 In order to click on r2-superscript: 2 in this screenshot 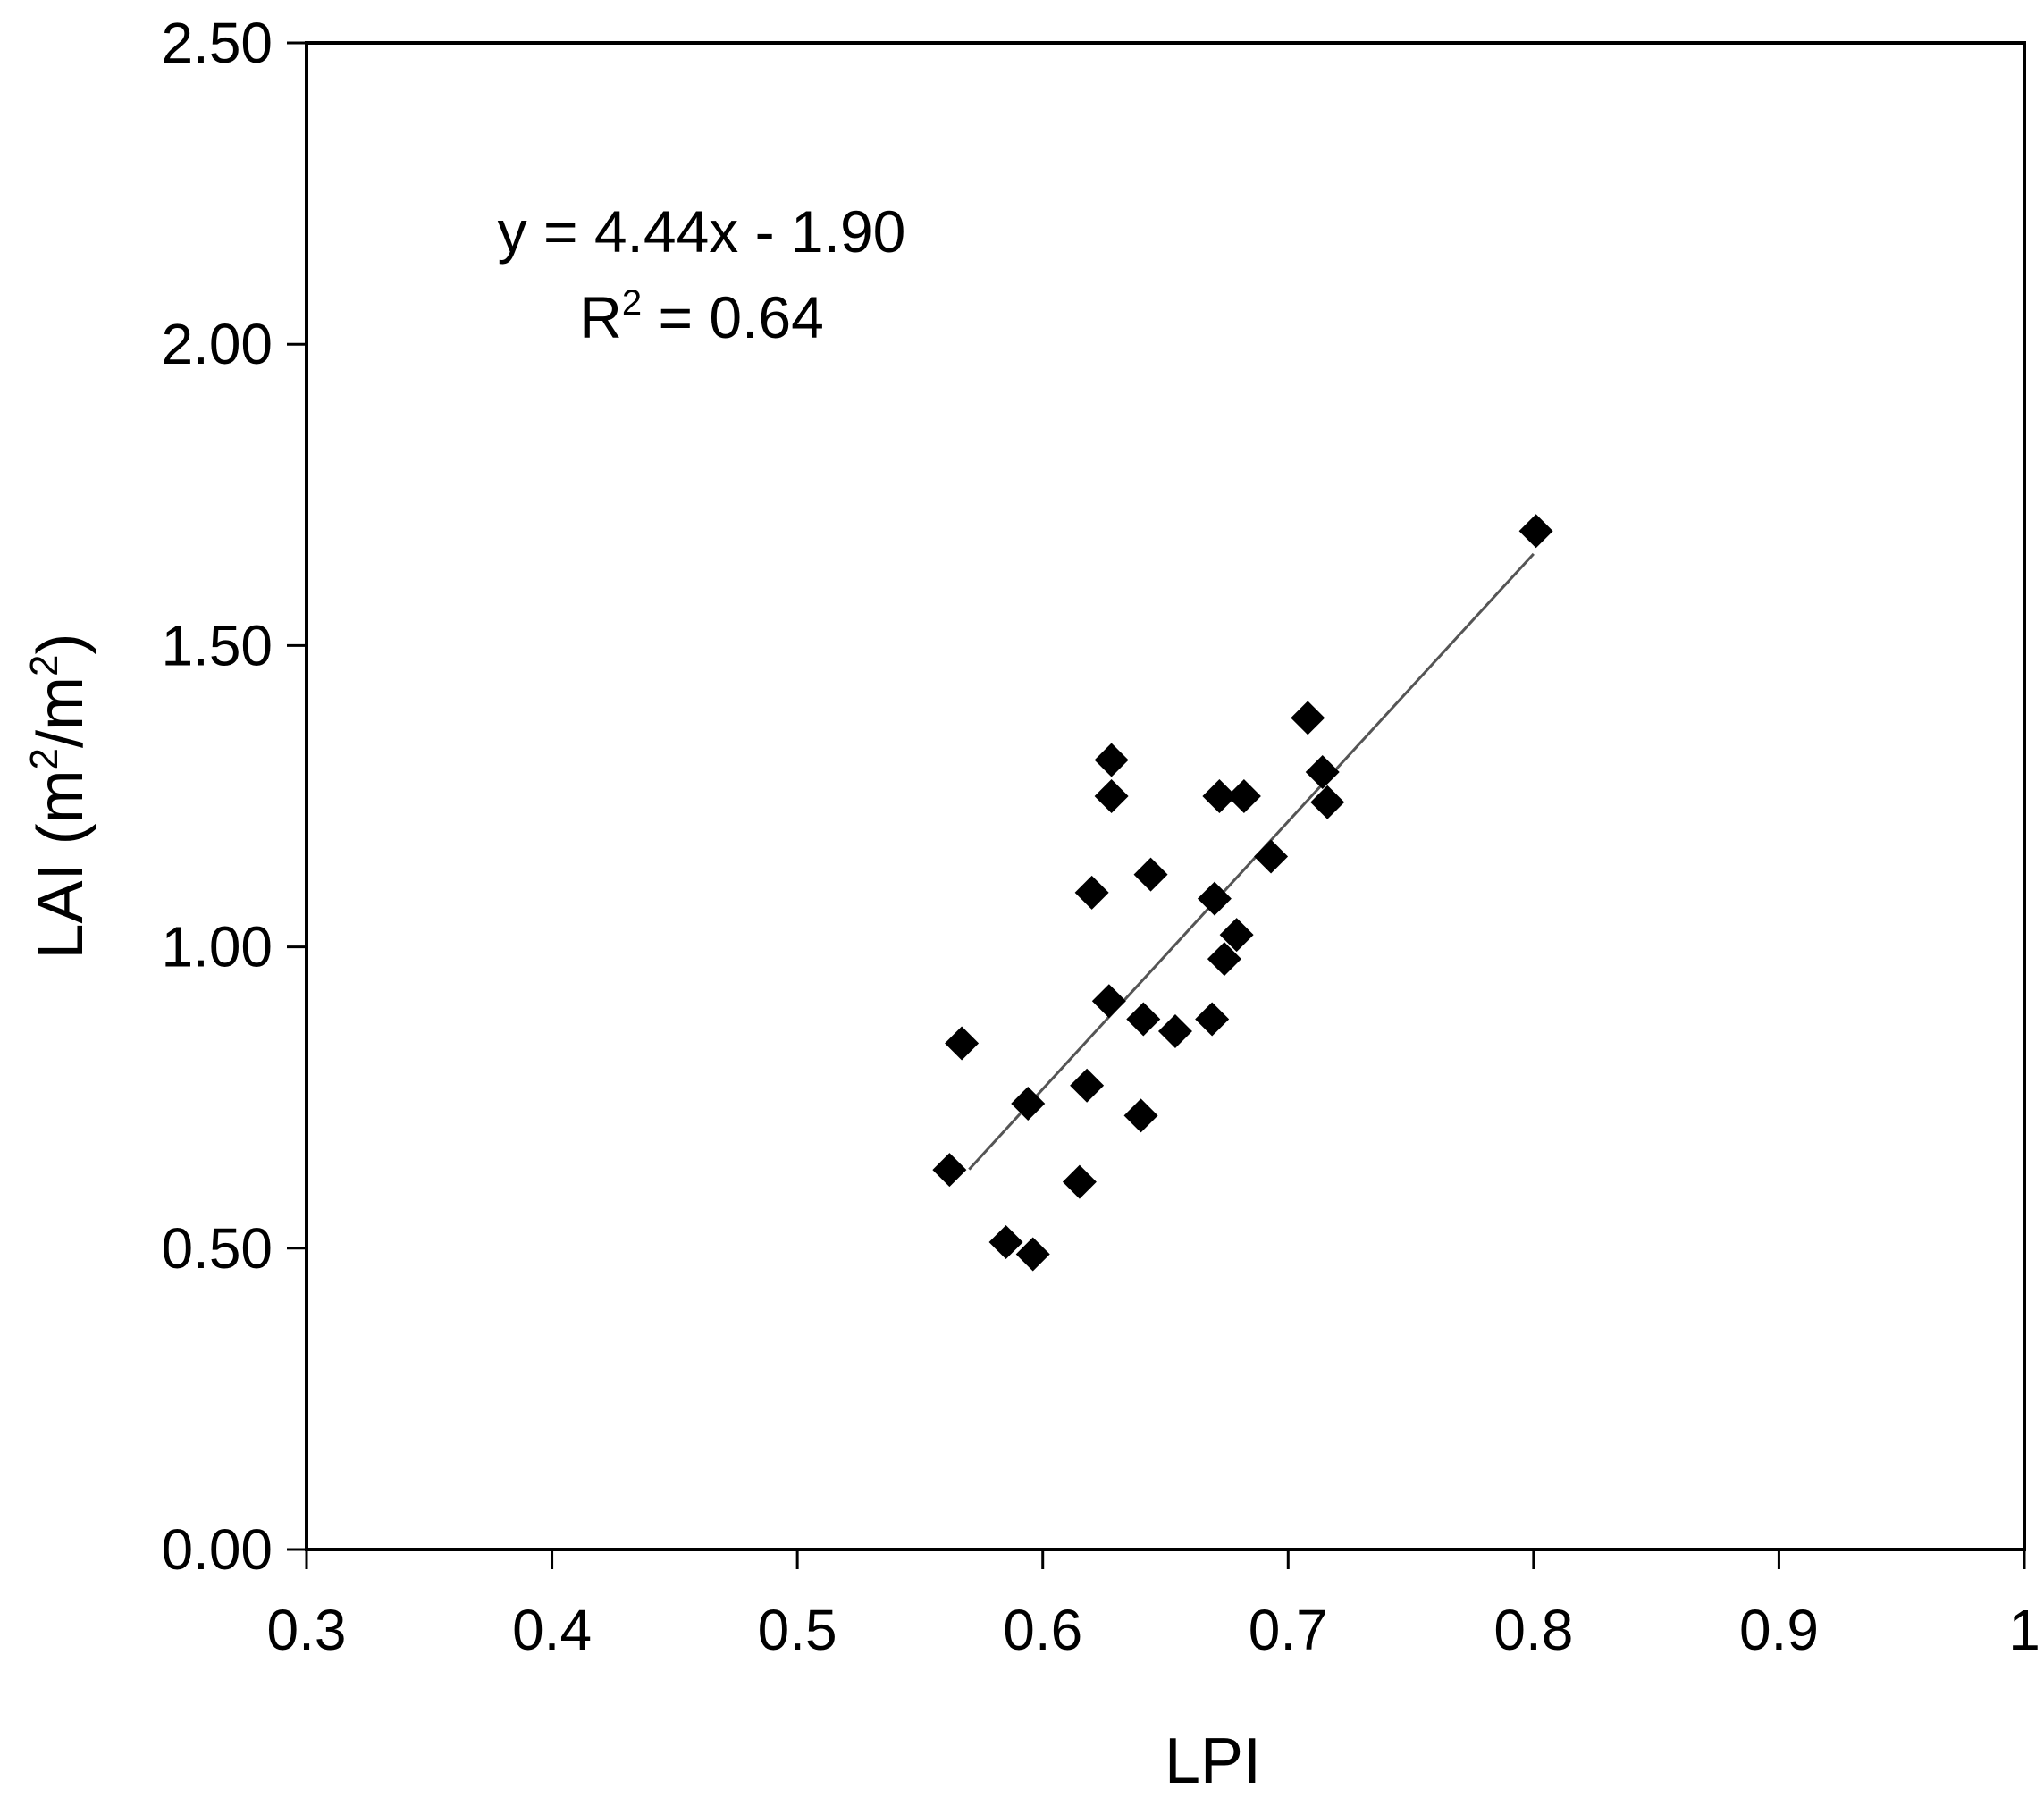, I will do `click(632, 303)`.